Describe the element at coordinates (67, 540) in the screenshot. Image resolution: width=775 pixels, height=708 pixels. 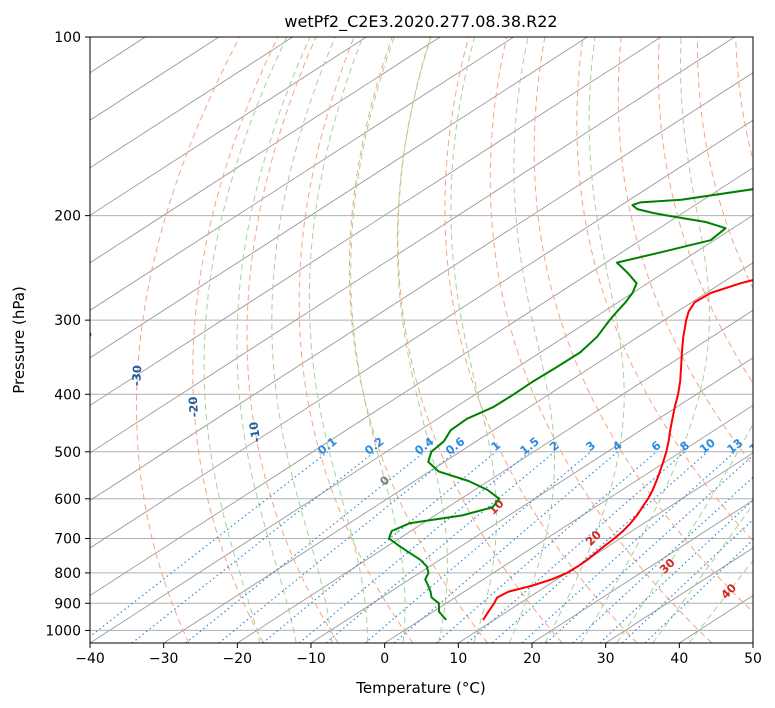
I see `y-tick-label: 700` at that location.